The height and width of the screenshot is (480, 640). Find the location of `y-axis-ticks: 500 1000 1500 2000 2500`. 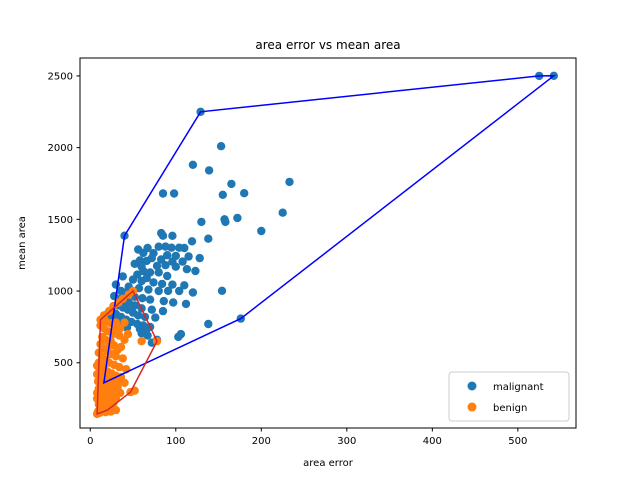

y-axis-ticks: 500 1000 1500 2000 2500 is located at coordinates (64, 220).